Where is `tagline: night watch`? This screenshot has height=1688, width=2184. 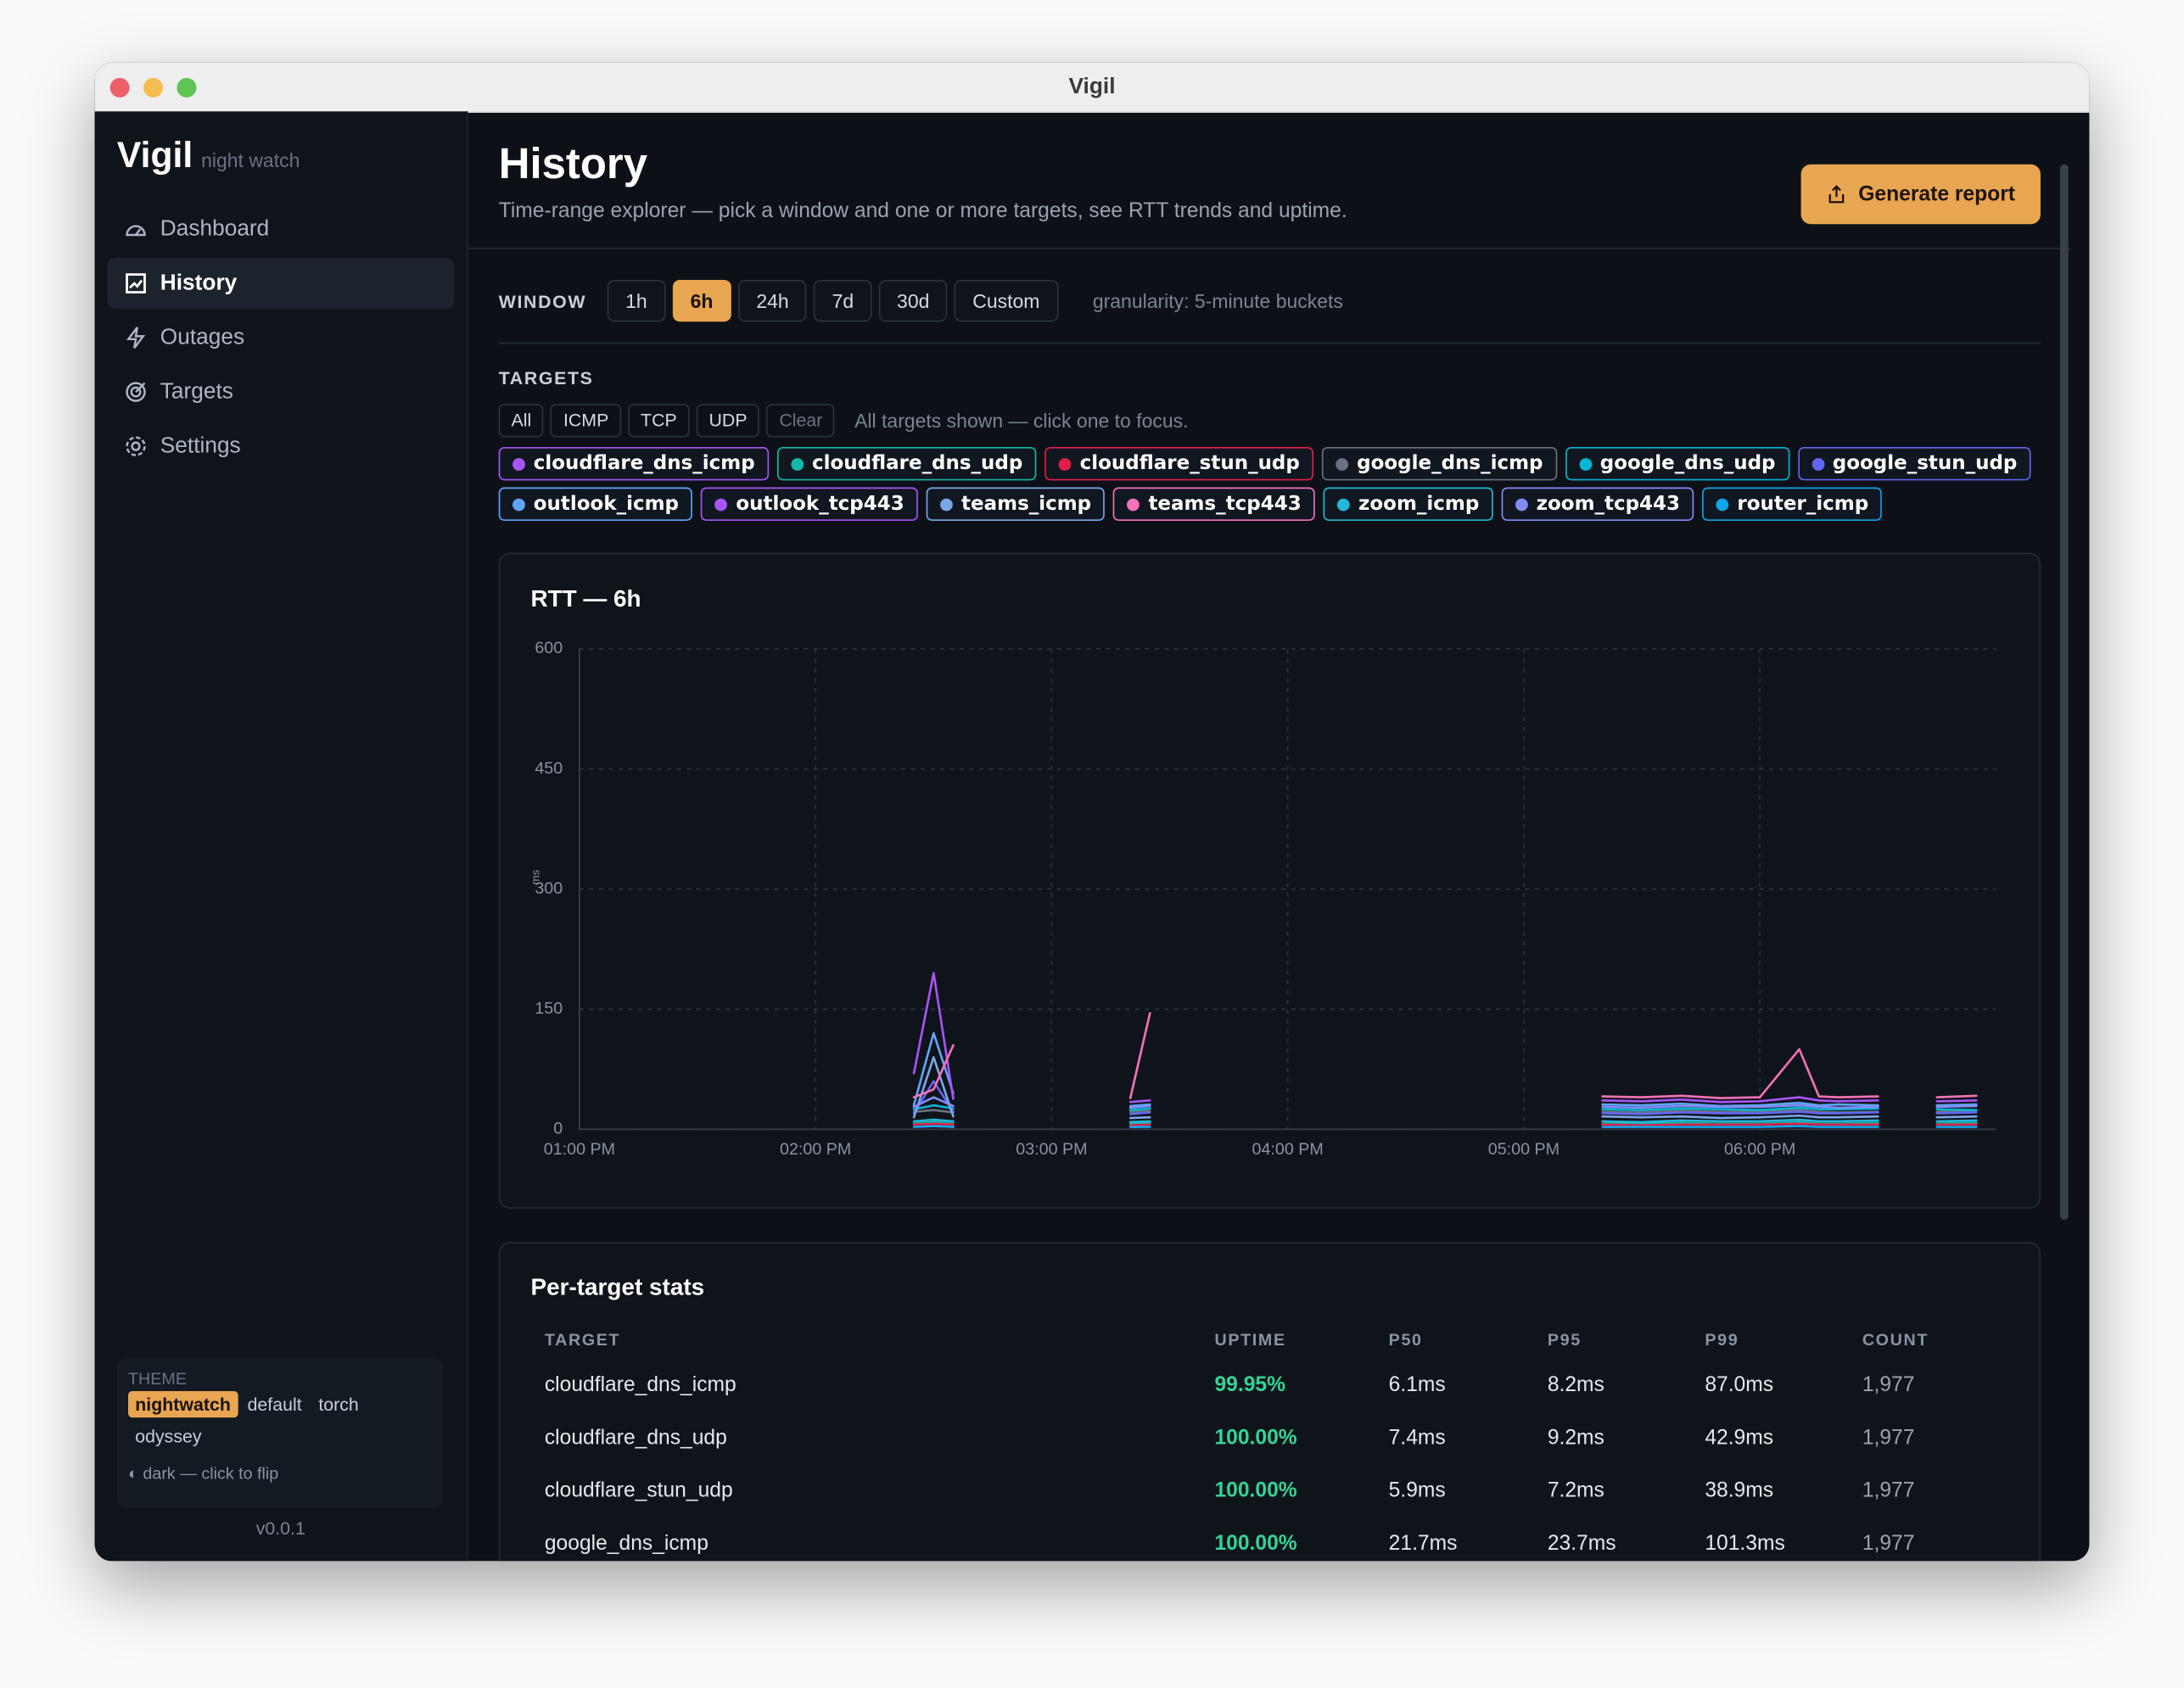
tagline: night watch is located at coordinates (251, 159).